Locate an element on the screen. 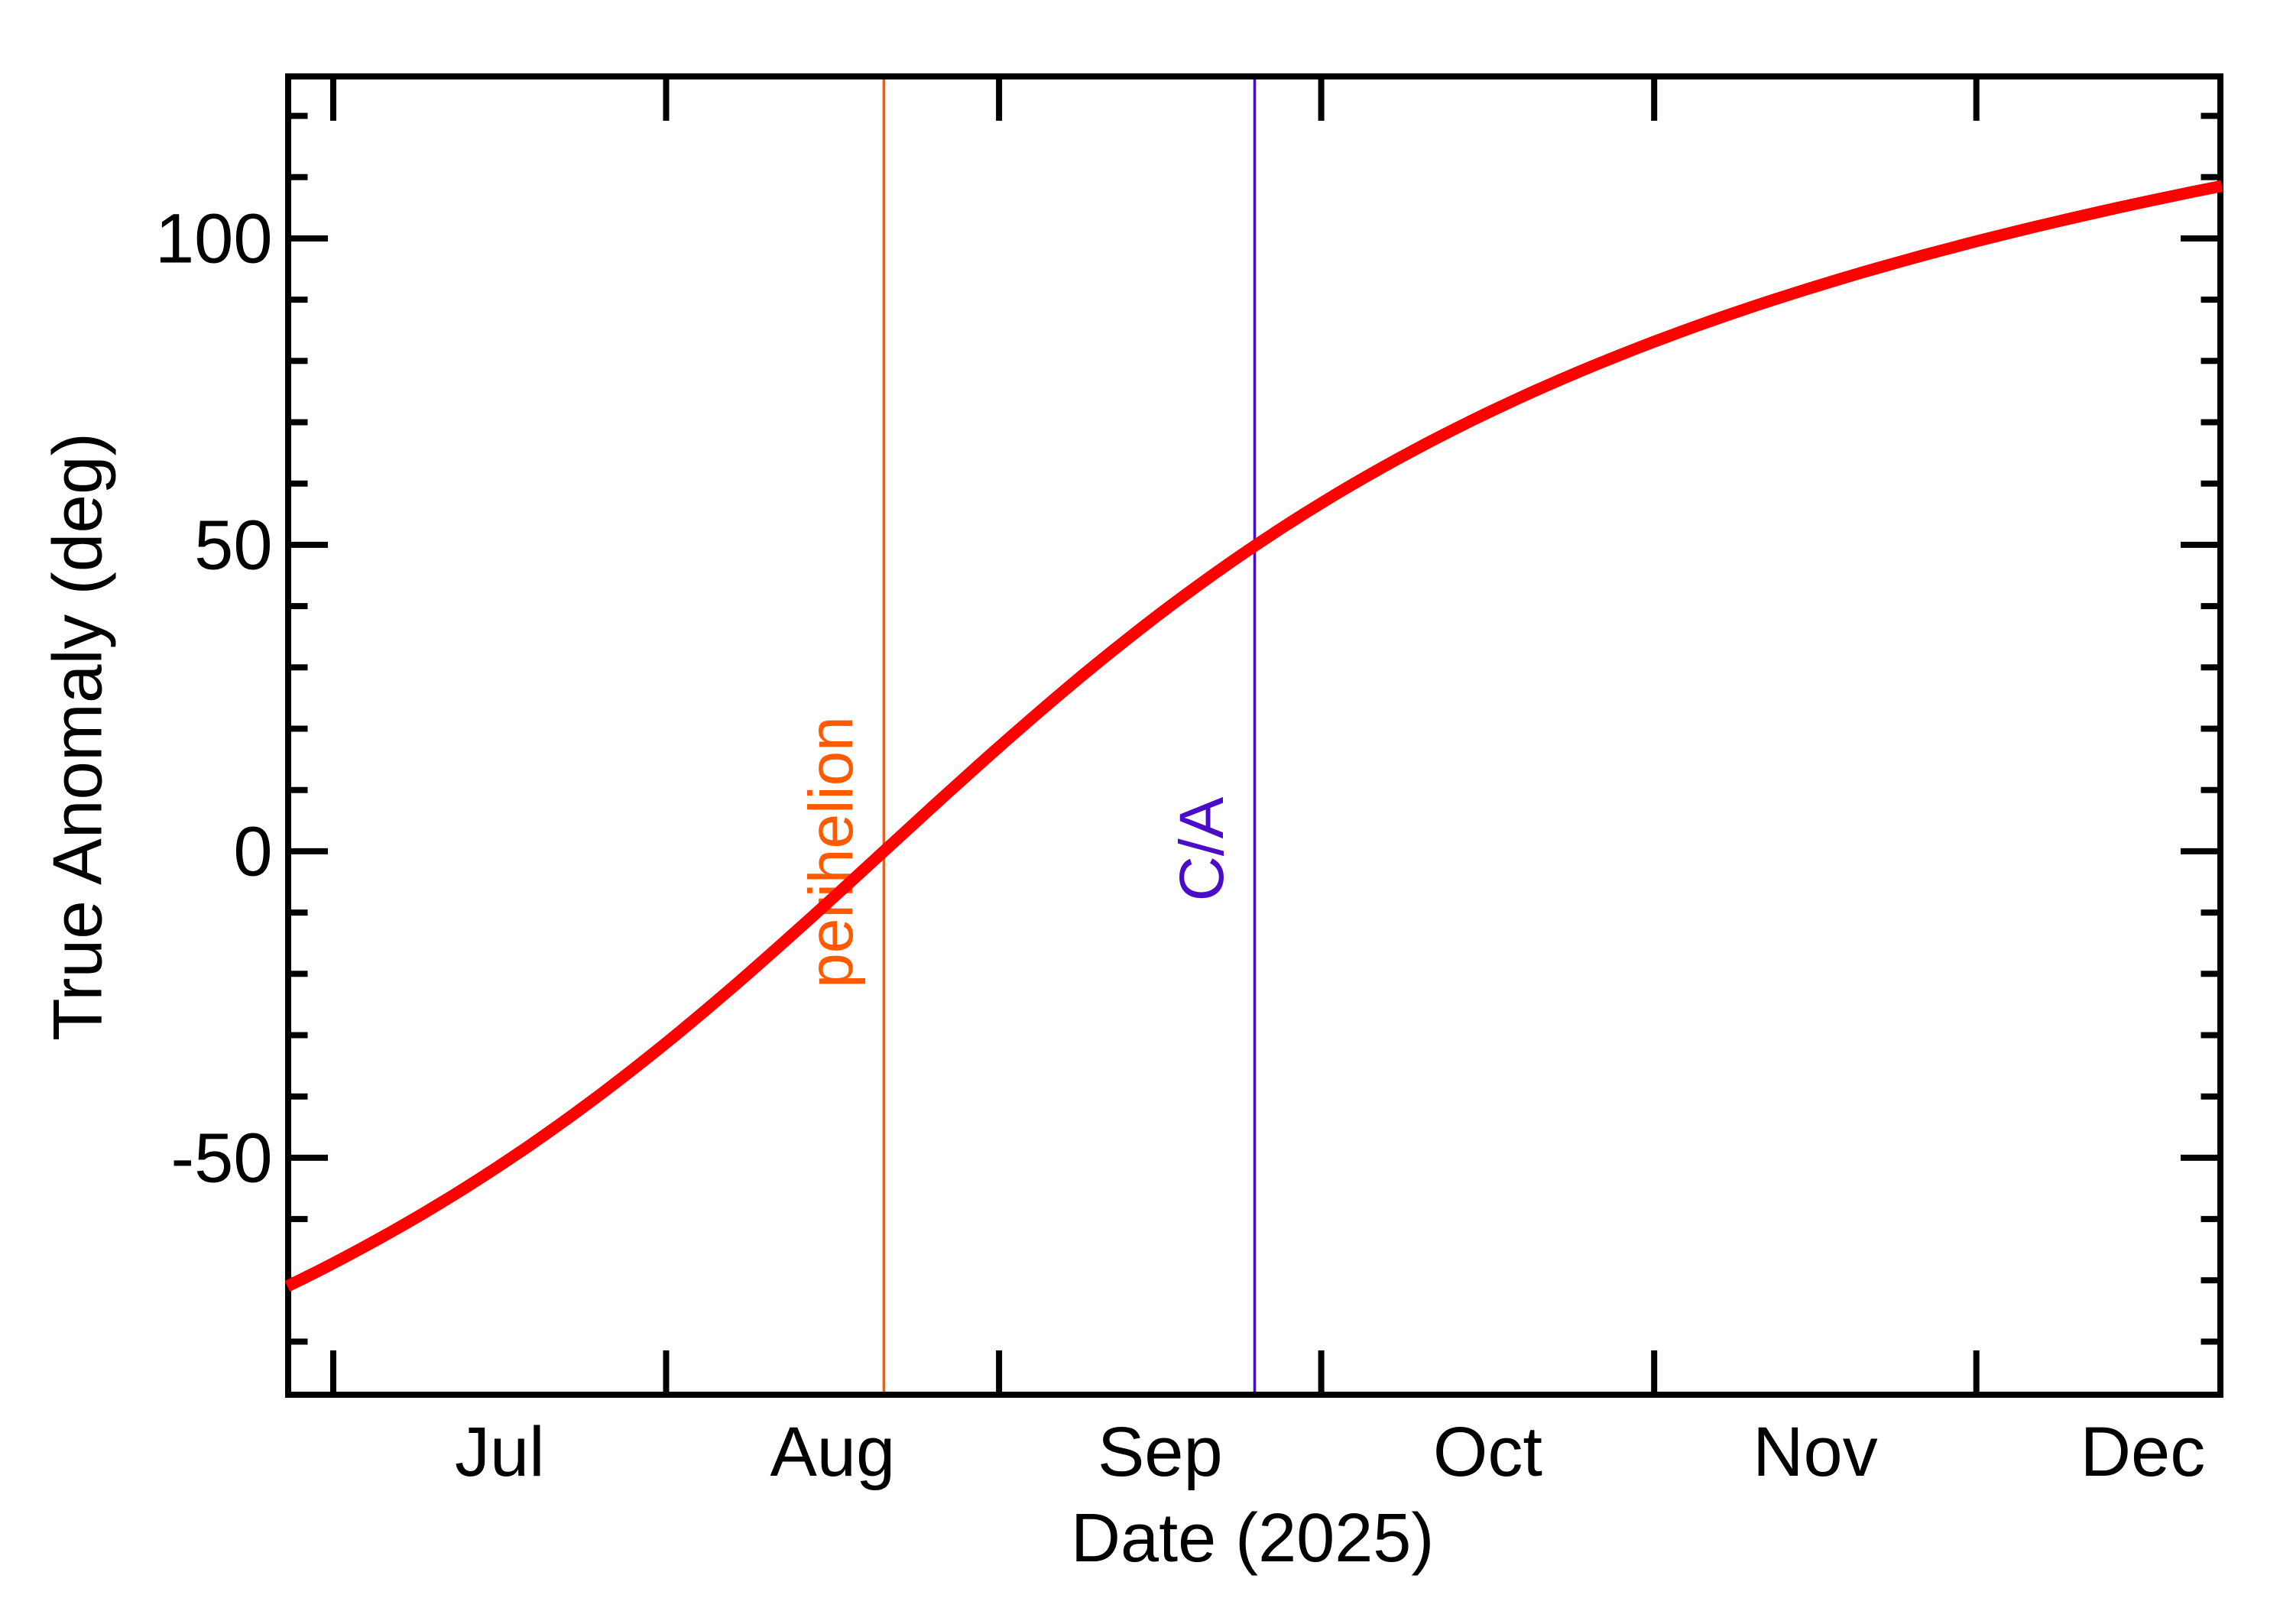  svg-text: 100 is located at coordinates (214, 239).